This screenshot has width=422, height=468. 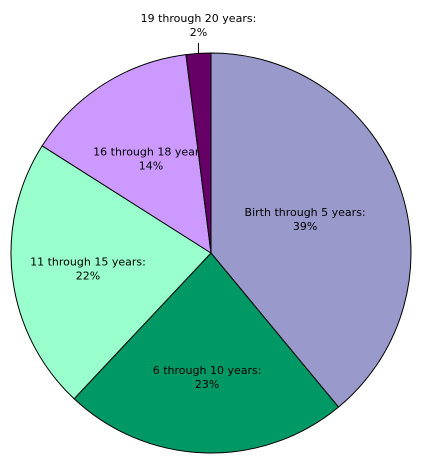 What do you see at coordinates (207, 384) in the screenshot?
I see `slice-value-6-through-10-years: 23%` at bounding box center [207, 384].